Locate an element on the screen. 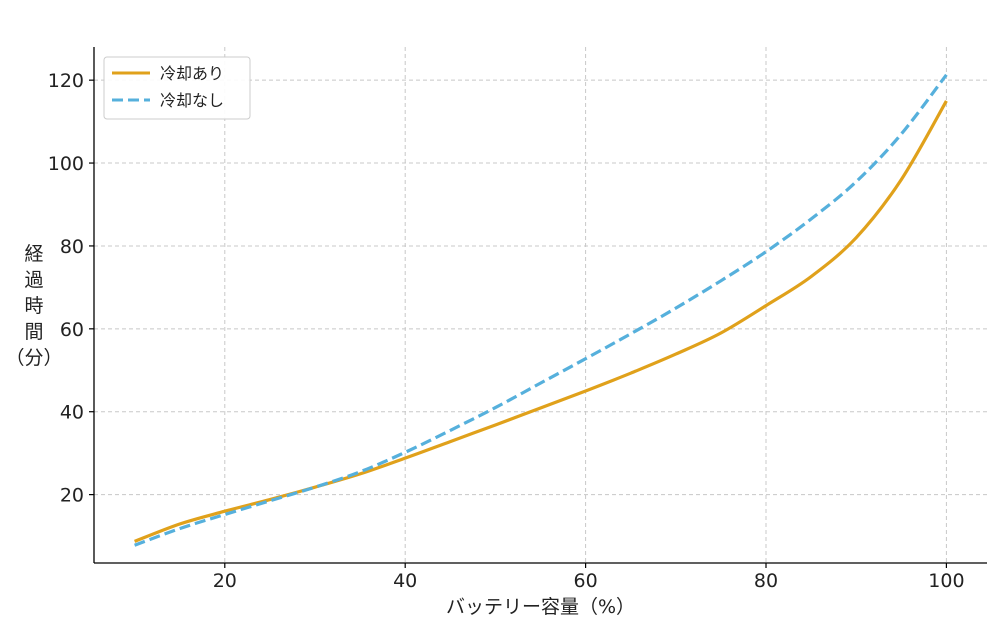  y-axis-title: 経過時間 （分） is located at coordinates (33, 306).